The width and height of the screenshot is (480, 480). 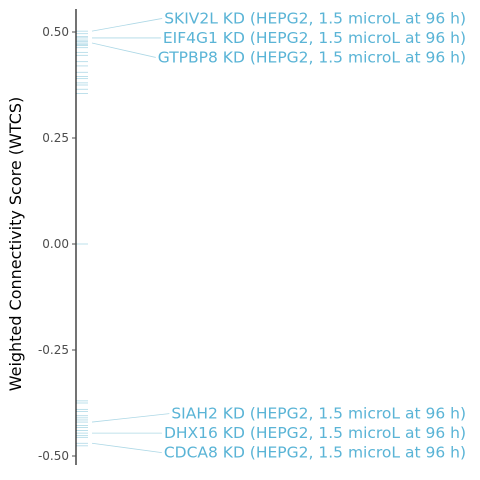 I want to click on points-layer, so click(x=82, y=238).